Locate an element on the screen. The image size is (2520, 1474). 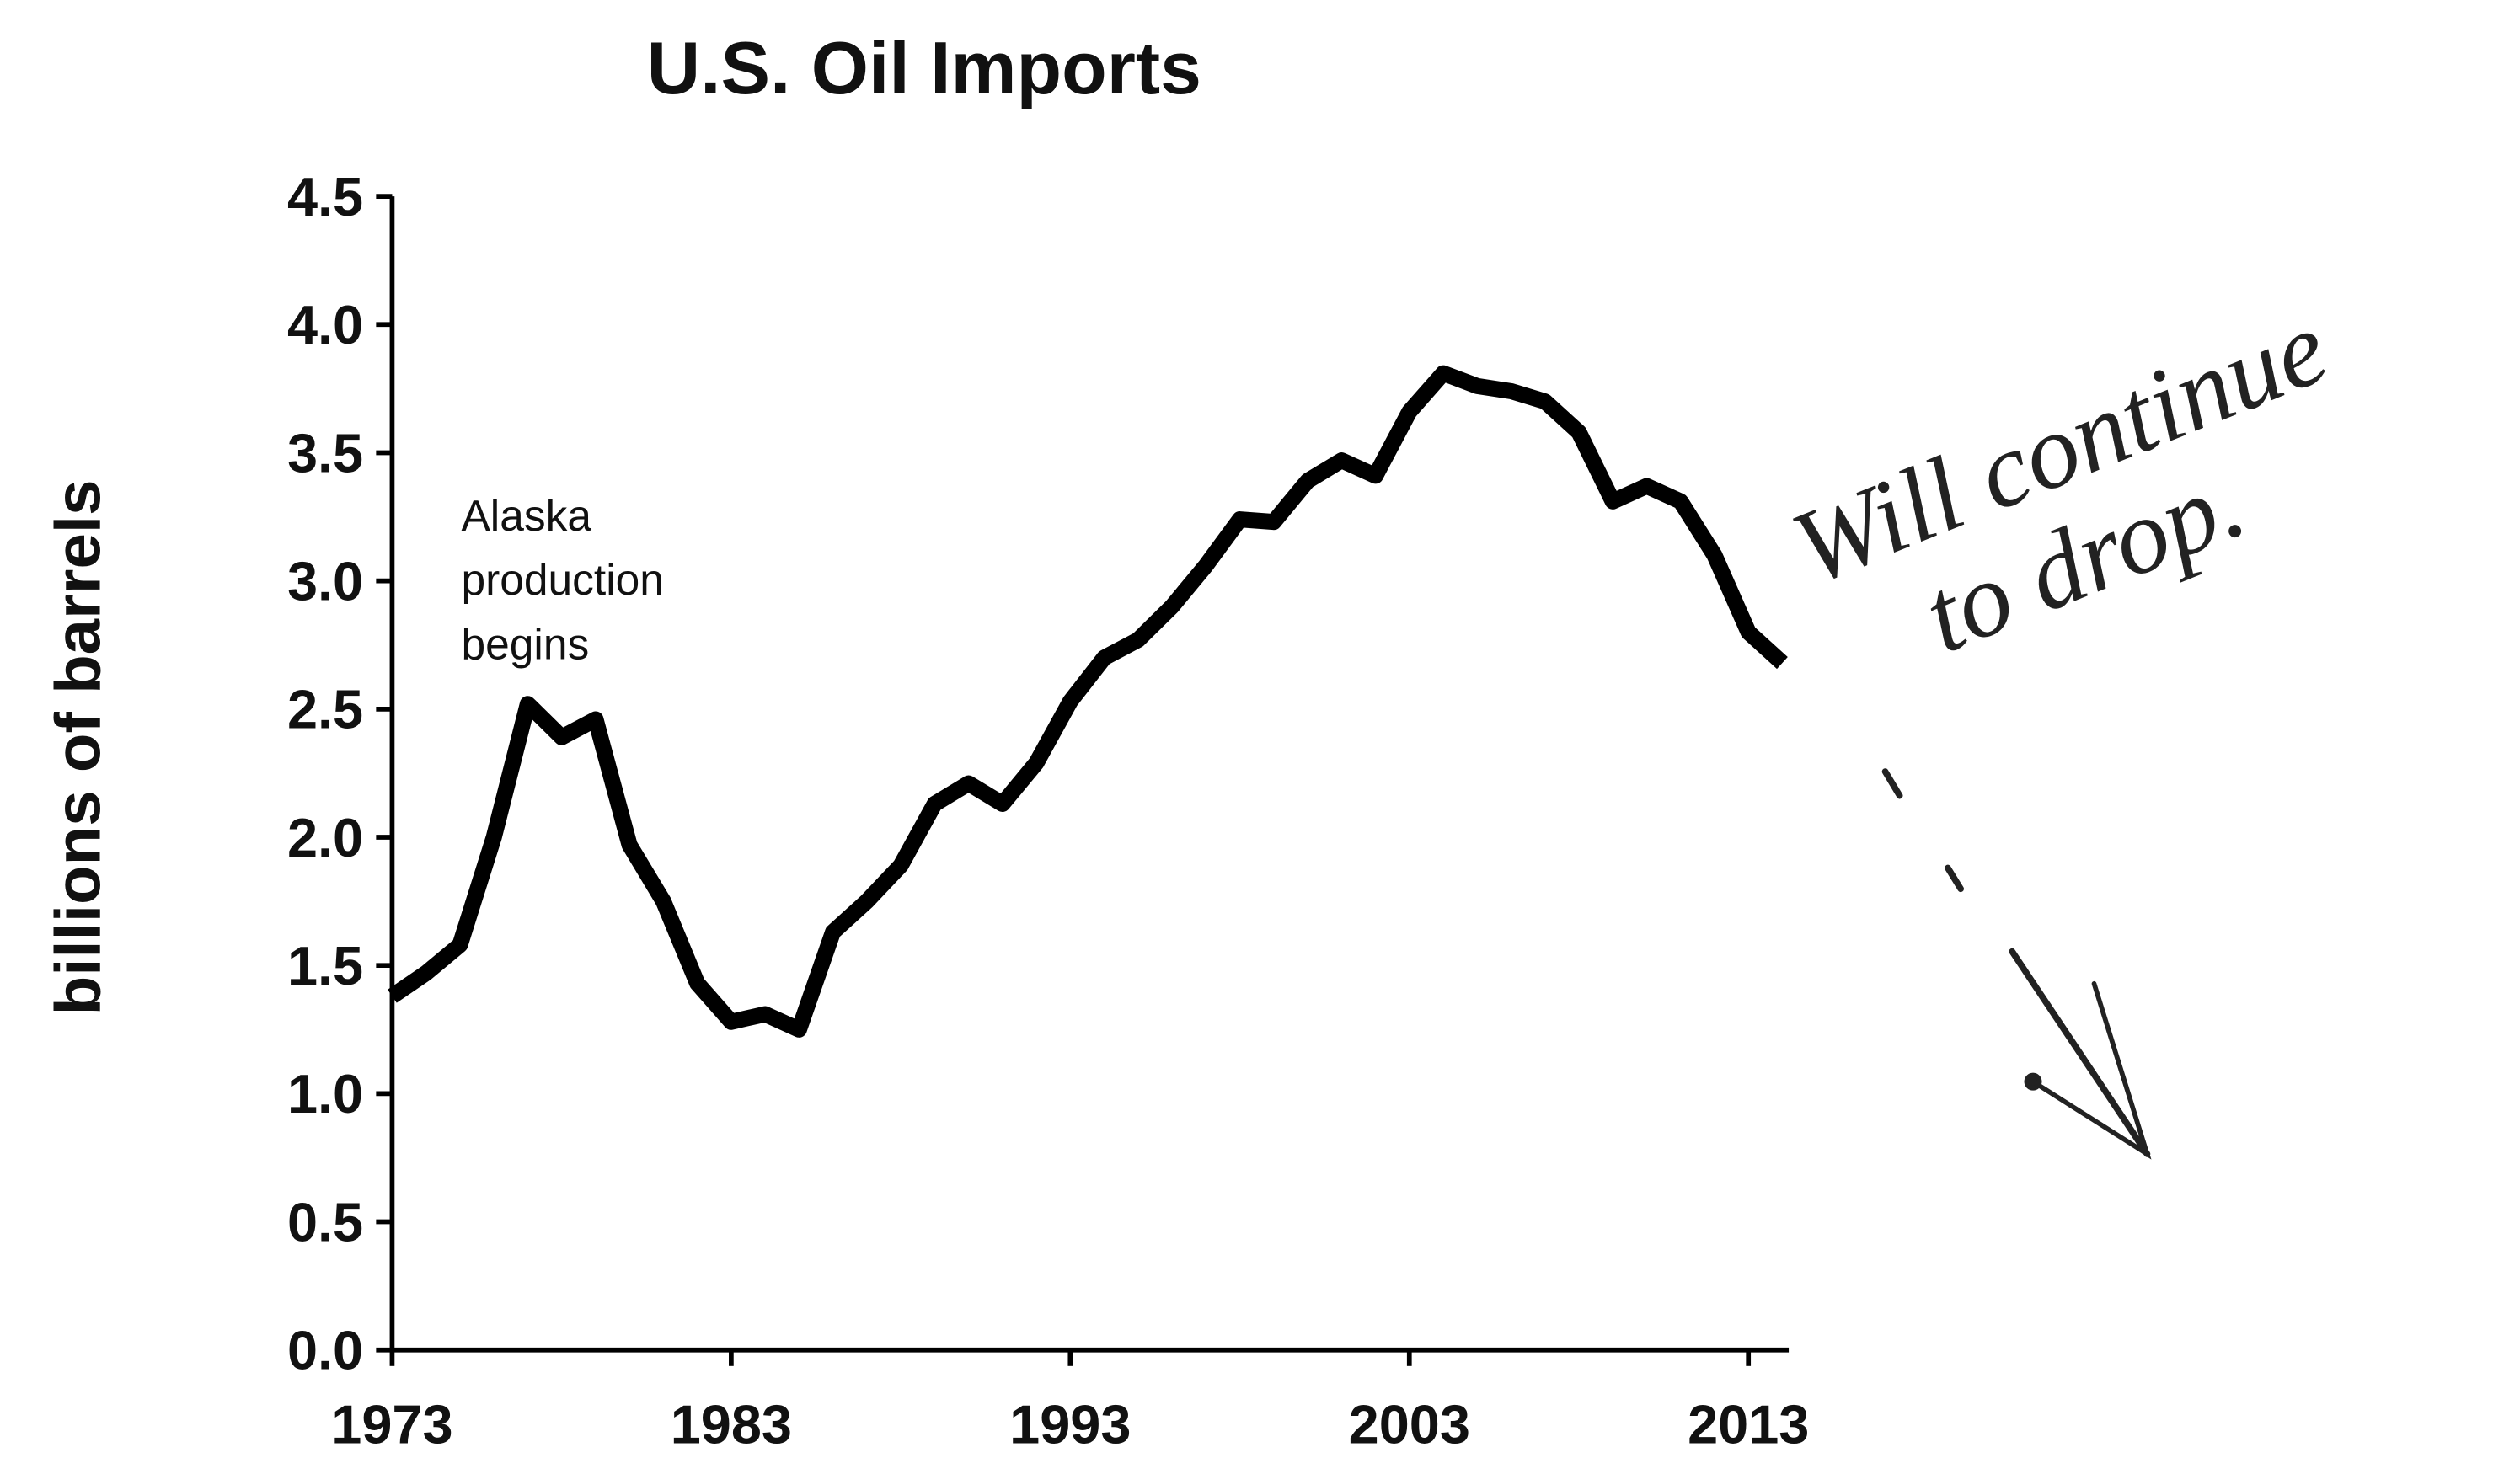
arrow is located at coordinates (2016, 964).